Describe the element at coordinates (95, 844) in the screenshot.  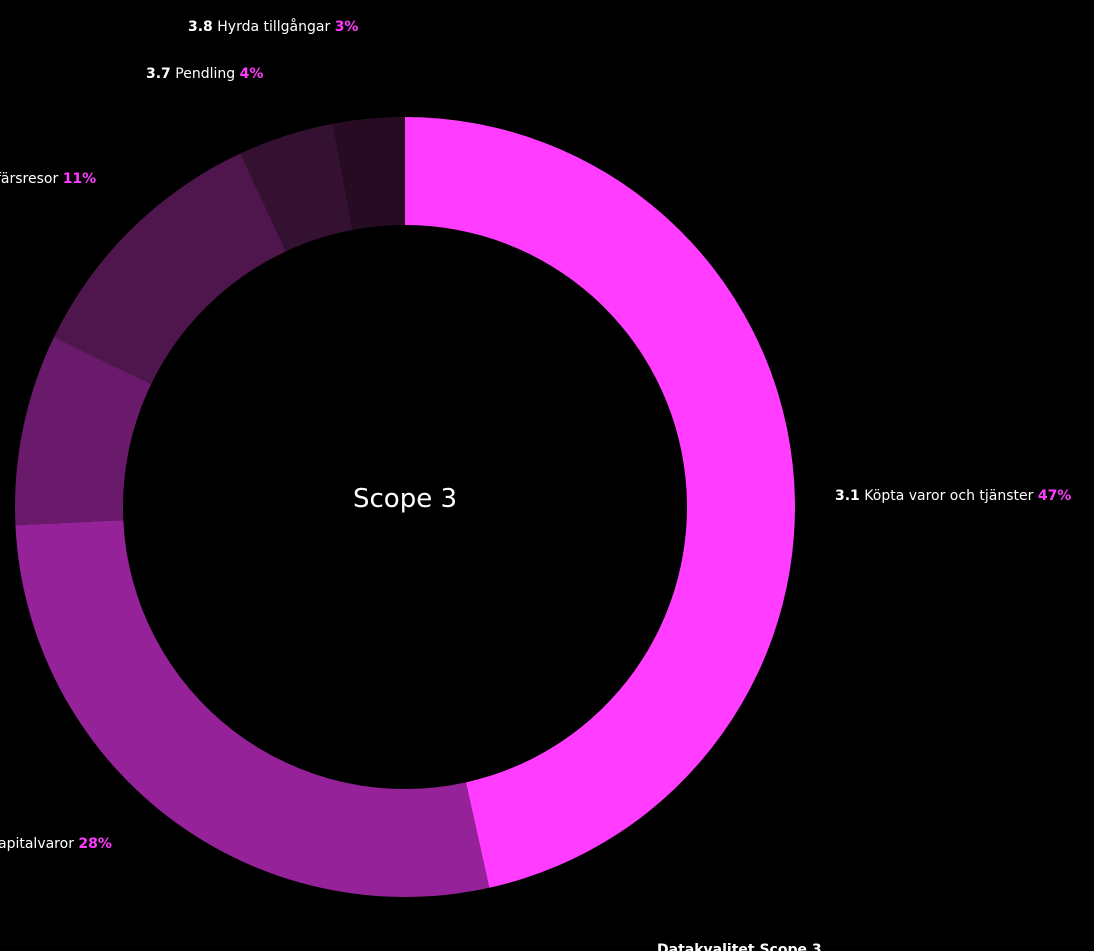
I see `label-percent: 28%` at that location.